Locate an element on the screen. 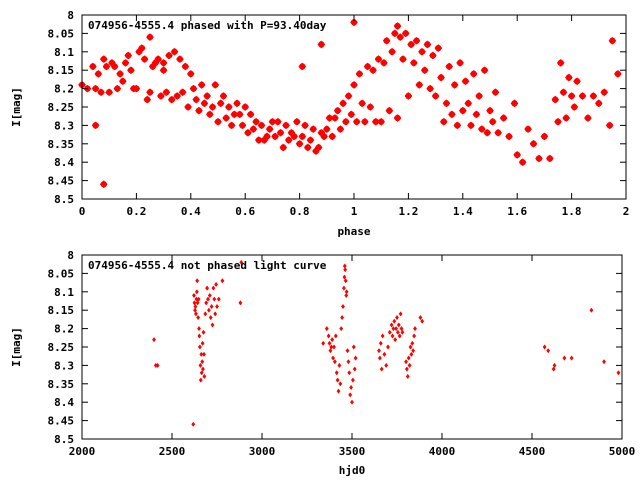 This screenshot has height=480, width=640. x-axis-label: phase is located at coordinates (353, 231).